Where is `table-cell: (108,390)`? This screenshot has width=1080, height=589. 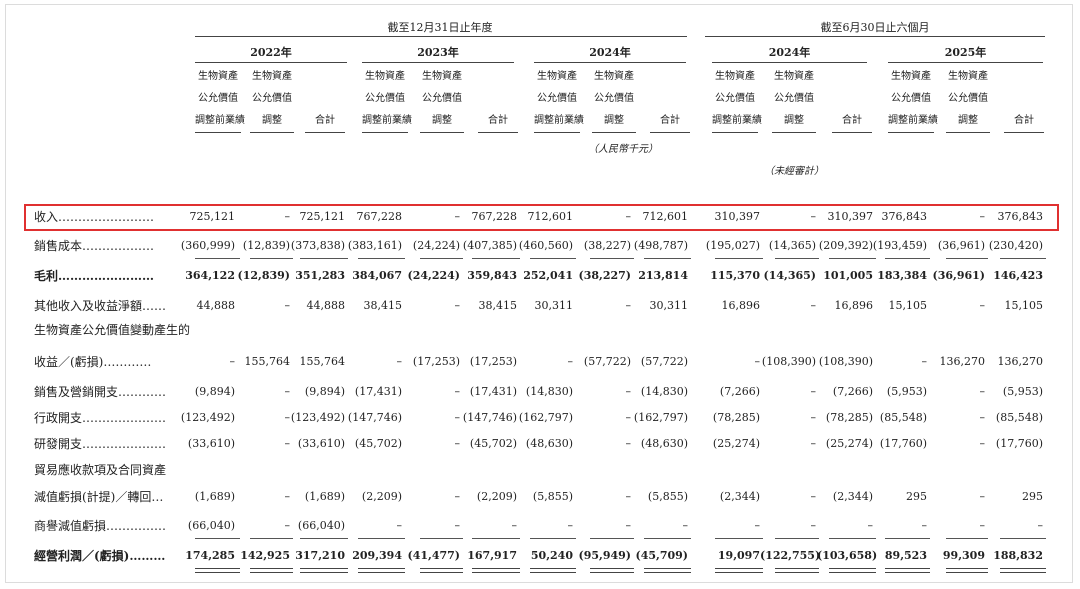 table-cell: (108,390) is located at coordinates (788, 361).